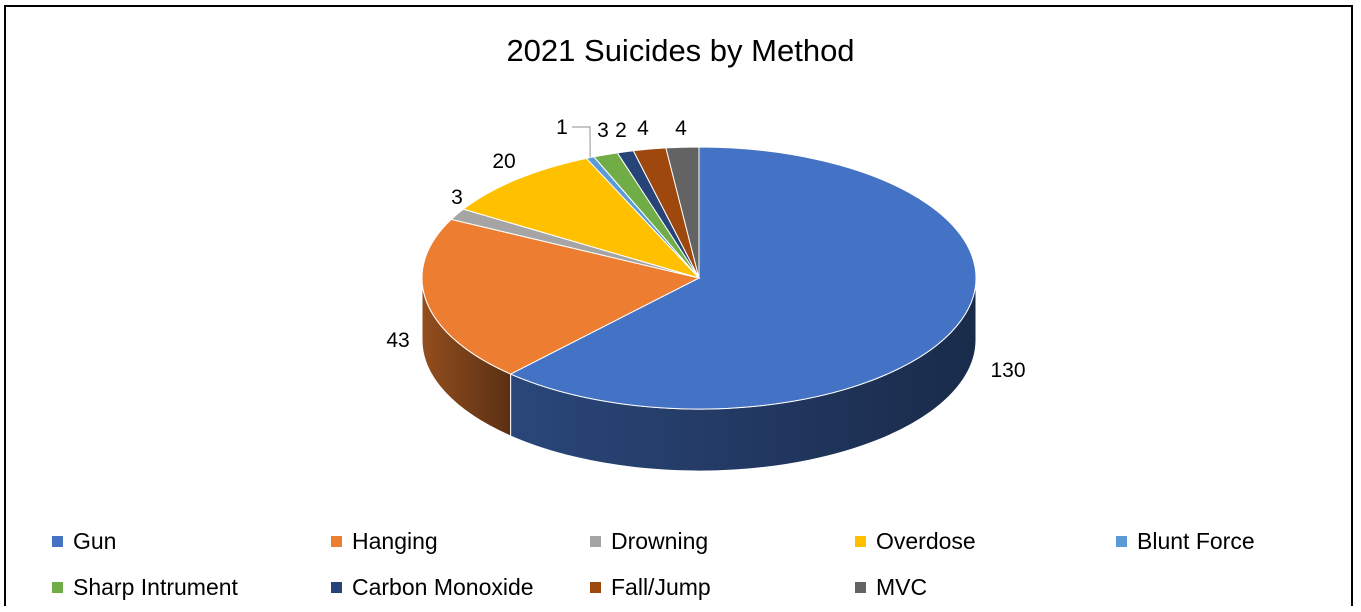 The image size is (1361, 612). What do you see at coordinates (643, 128) in the screenshot?
I see `data-label-fall-jump: 4` at bounding box center [643, 128].